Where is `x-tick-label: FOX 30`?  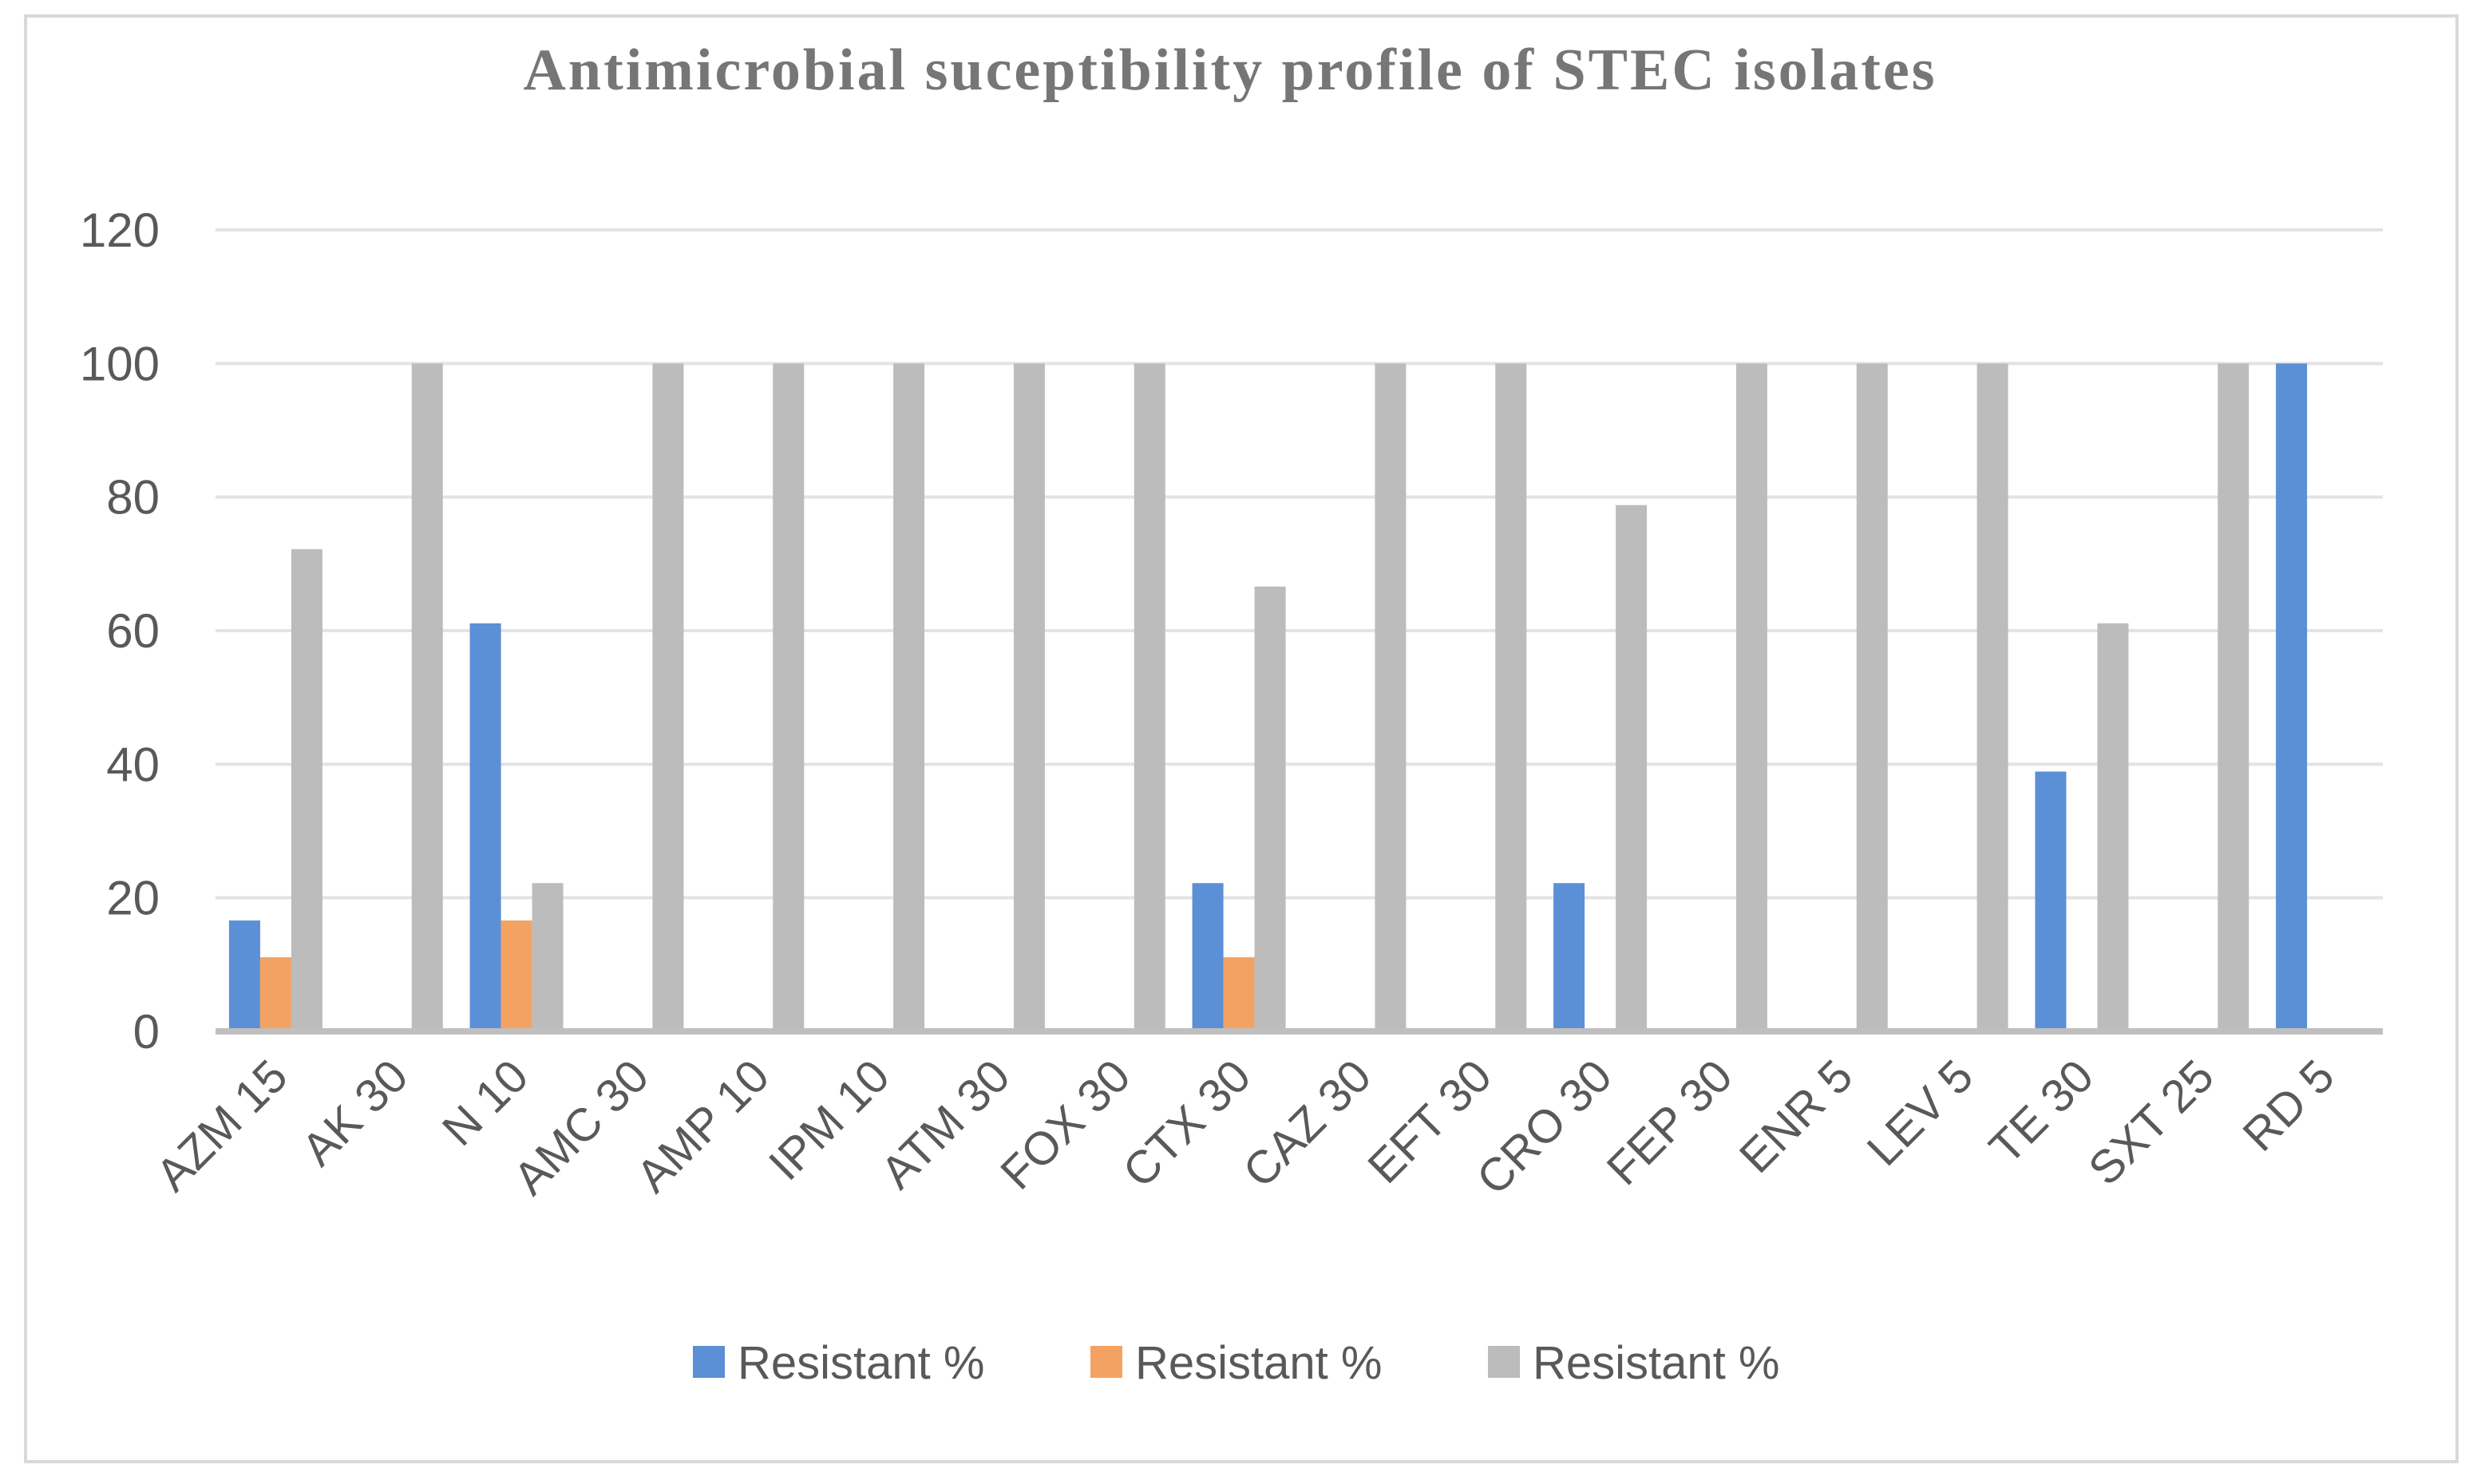
x-tick-label: FOX 30 is located at coordinates (1065, 1124).